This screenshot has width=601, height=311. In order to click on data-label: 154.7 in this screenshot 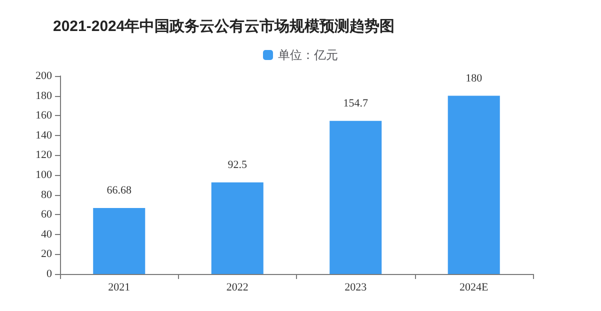, I will do `click(355, 103)`.